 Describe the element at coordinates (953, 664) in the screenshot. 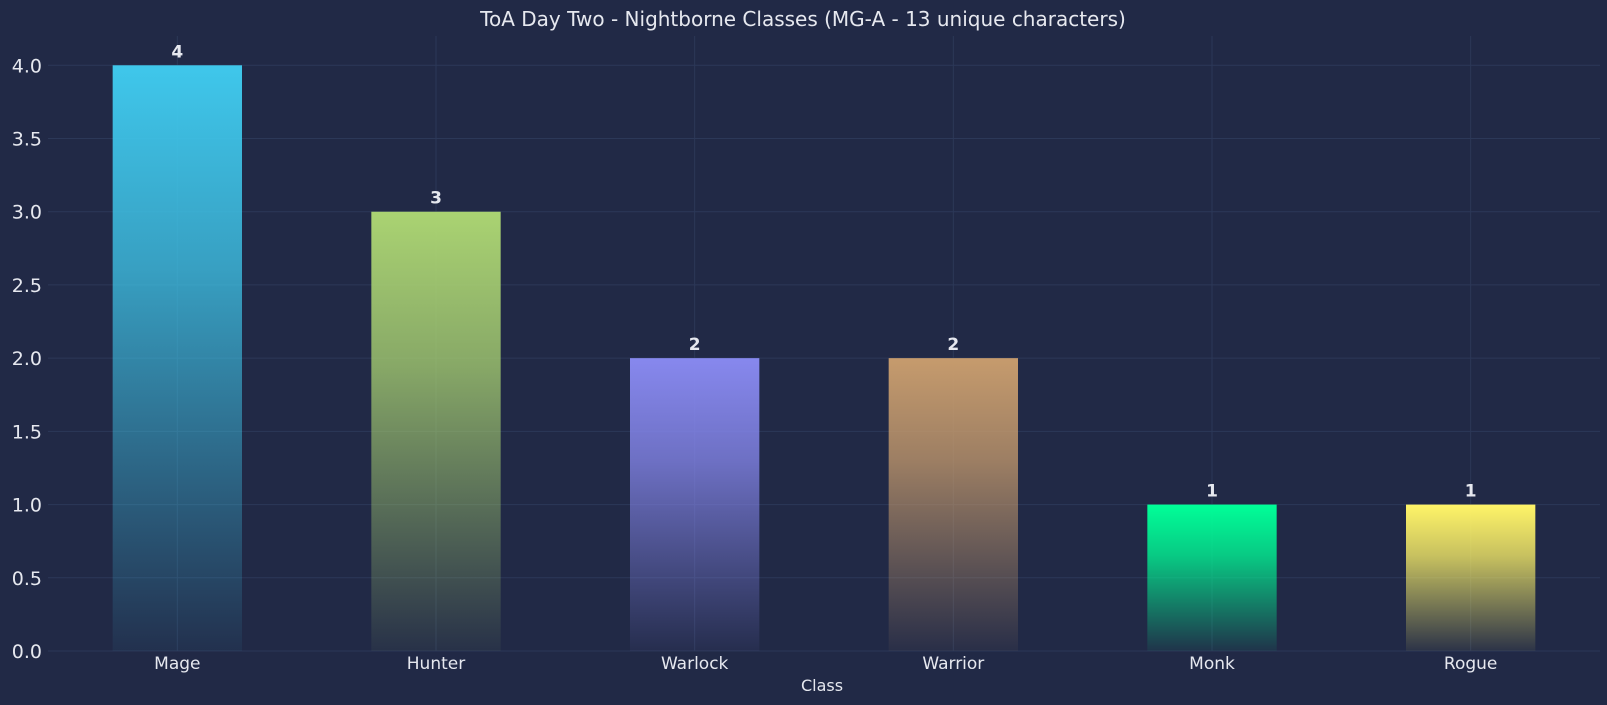

I see `x-tick-label: Warrior` at that location.